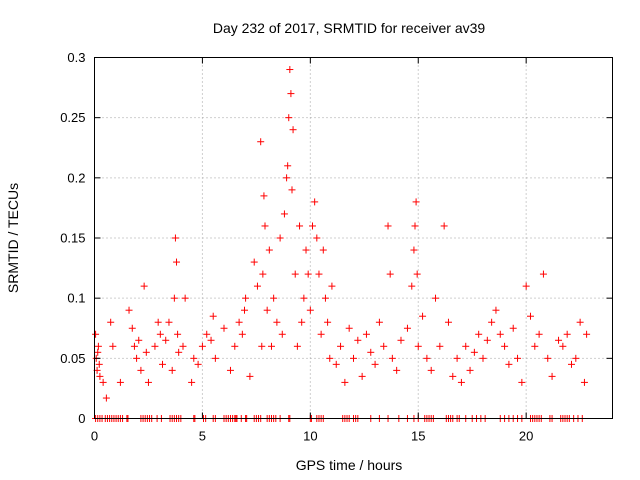  What do you see at coordinates (72, 358) in the screenshot?
I see `y-tick-label: 0.05` at bounding box center [72, 358].